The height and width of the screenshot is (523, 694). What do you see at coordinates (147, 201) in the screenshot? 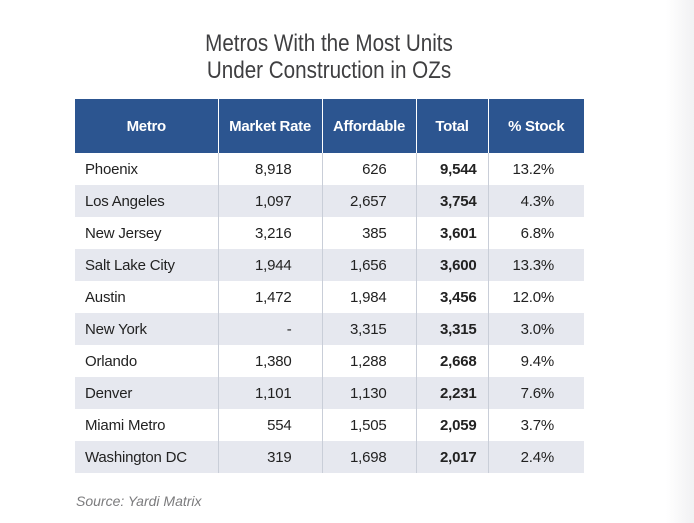
I see `cell-metro: Los Angeles` at bounding box center [147, 201].